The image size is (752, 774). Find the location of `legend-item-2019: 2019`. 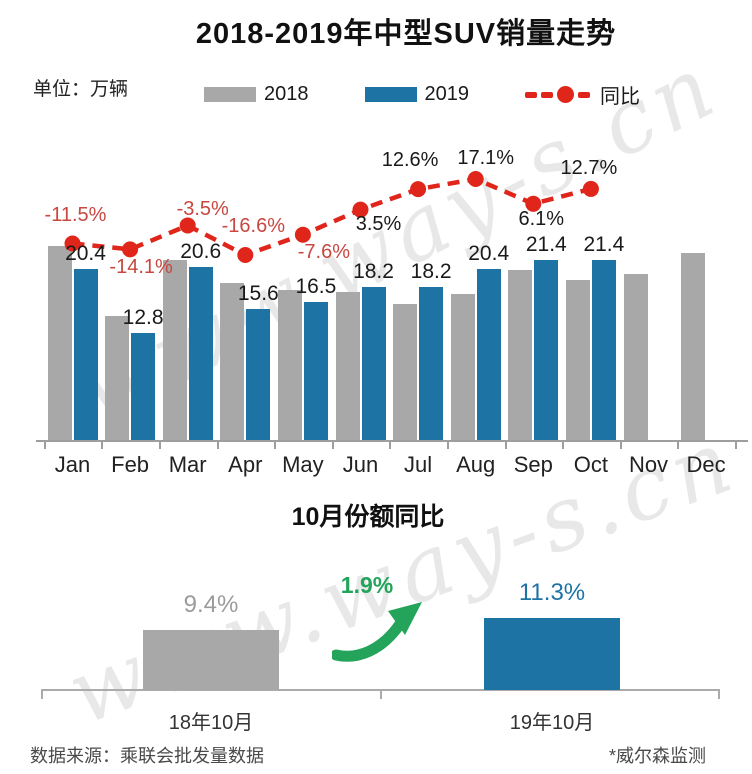

legend-item-2019: 2019 is located at coordinates (417, 94).